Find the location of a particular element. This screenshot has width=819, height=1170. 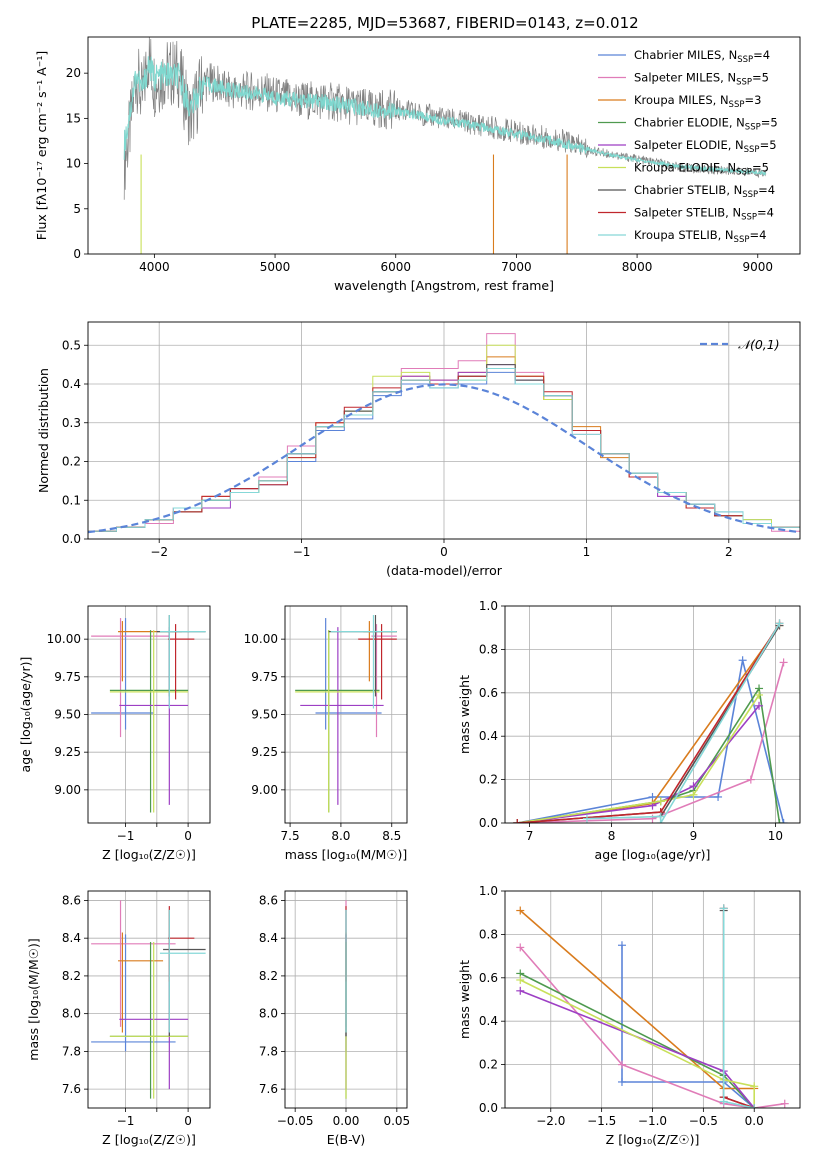

age-vs-mass-ytick-label: 9.50 is located at coordinates (264, 715).